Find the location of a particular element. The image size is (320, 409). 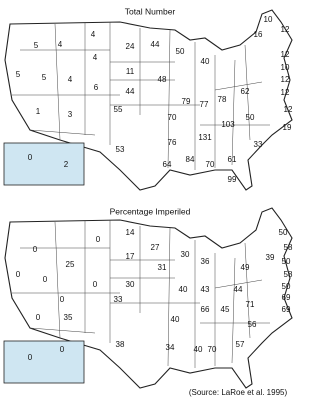

state-value: 16 is located at coordinates (258, 34).